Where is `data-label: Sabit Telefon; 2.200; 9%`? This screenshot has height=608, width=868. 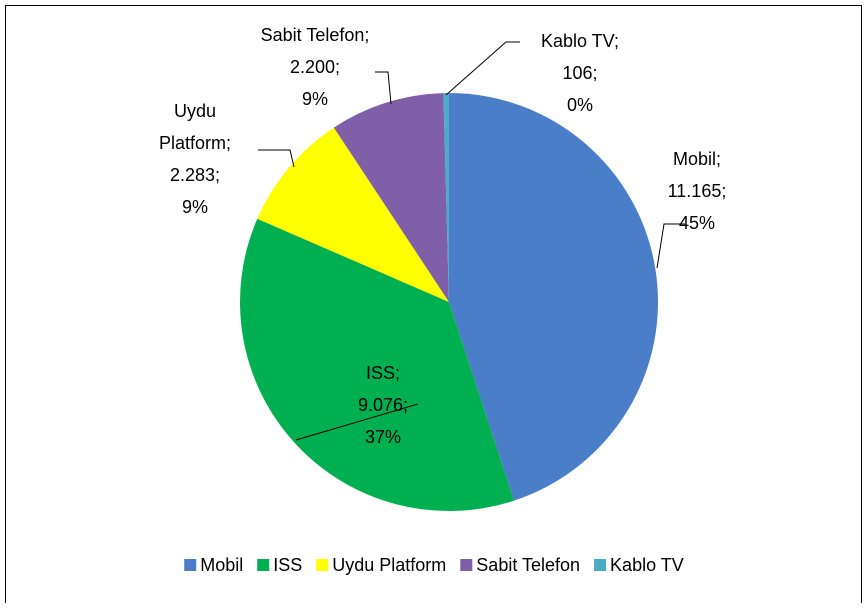
data-label: Sabit Telefon; 2.200; 9% is located at coordinates (315, 67).